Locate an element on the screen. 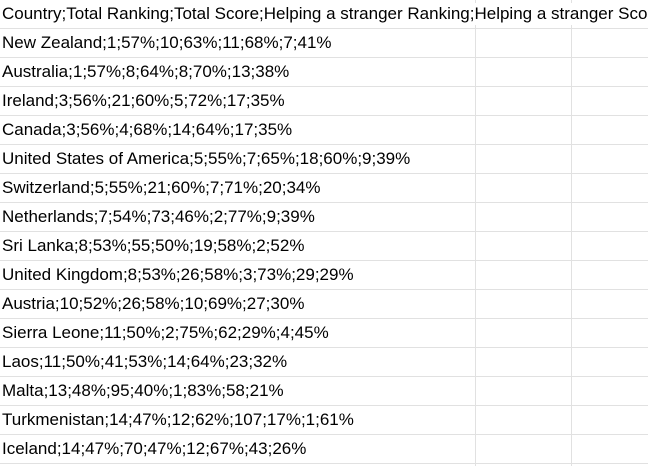  spreadsheet-row: Switzerland;5;55%;21;60%;7;71%;20;34% is located at coordinates (324, 188).